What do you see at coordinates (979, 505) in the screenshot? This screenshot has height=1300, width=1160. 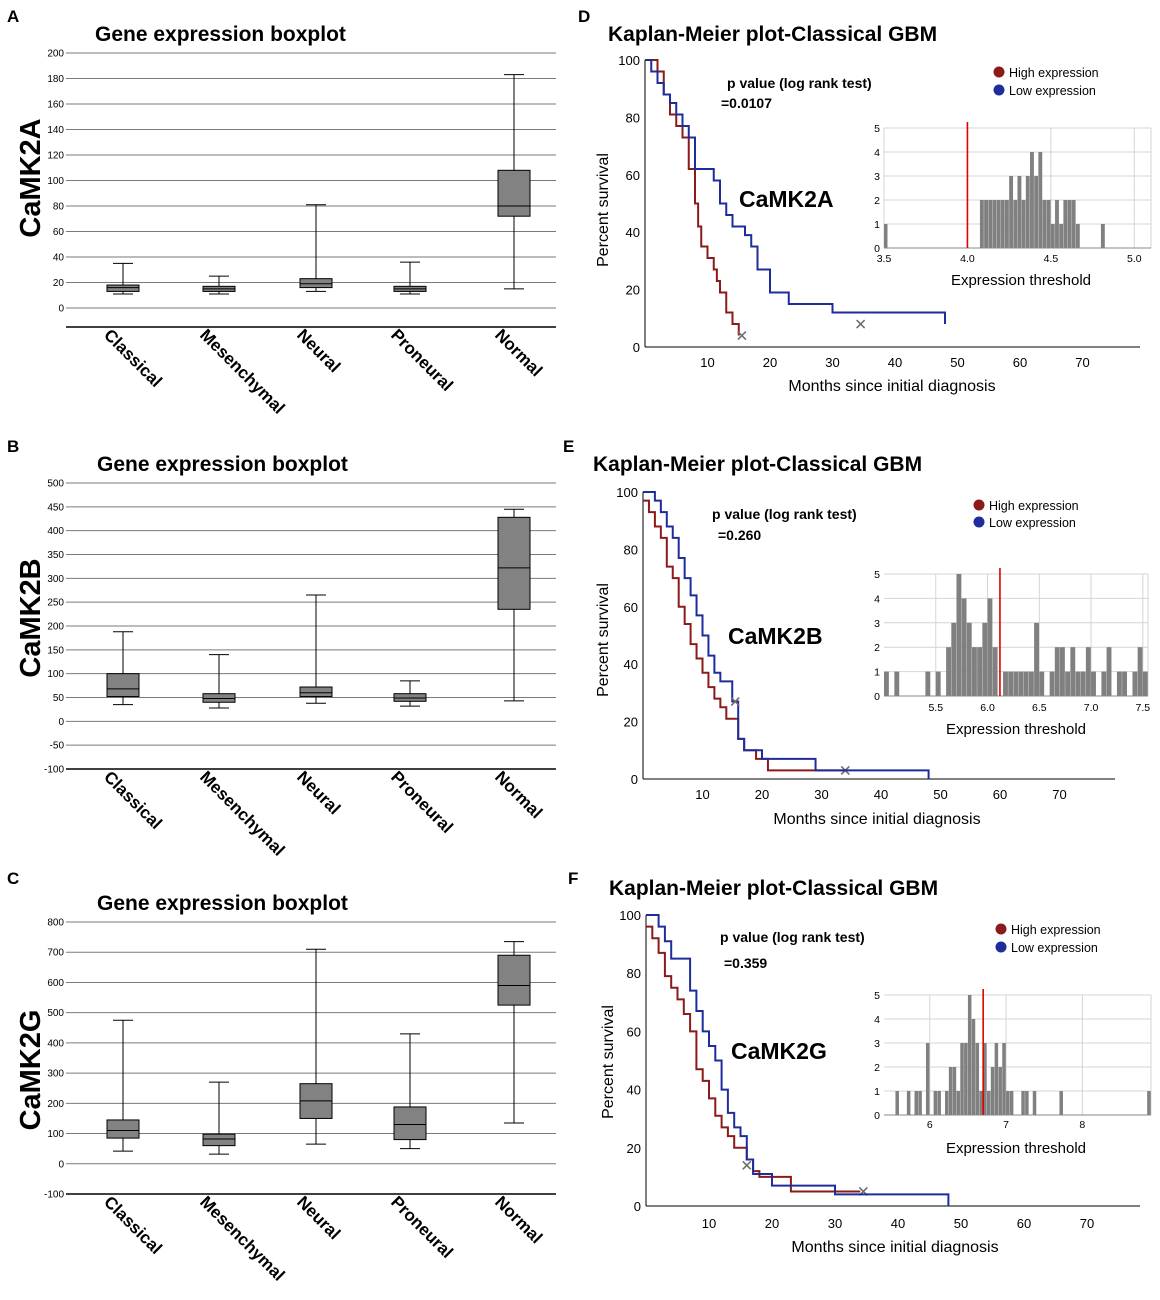 I see `legend-high-dot-e` at bounding box center [979, 505].